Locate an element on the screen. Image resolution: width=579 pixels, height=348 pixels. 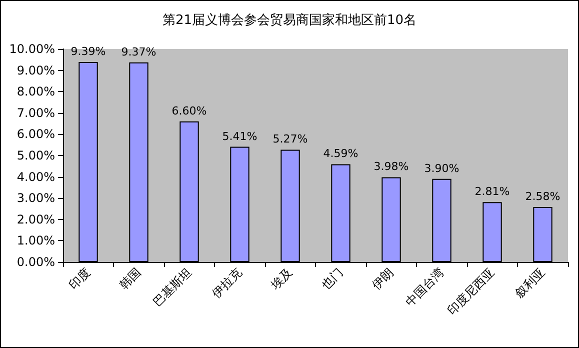
x-tick-label: 中国台湾 is located at coordinates (424, 287).